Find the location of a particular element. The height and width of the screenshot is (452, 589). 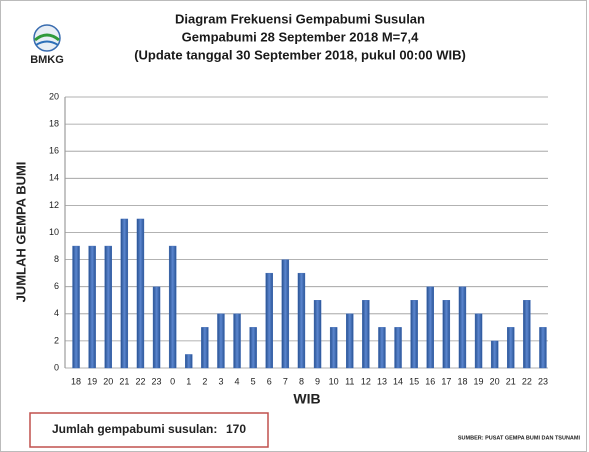

x-tick-label: 2 is located at coordinates (204, 381).